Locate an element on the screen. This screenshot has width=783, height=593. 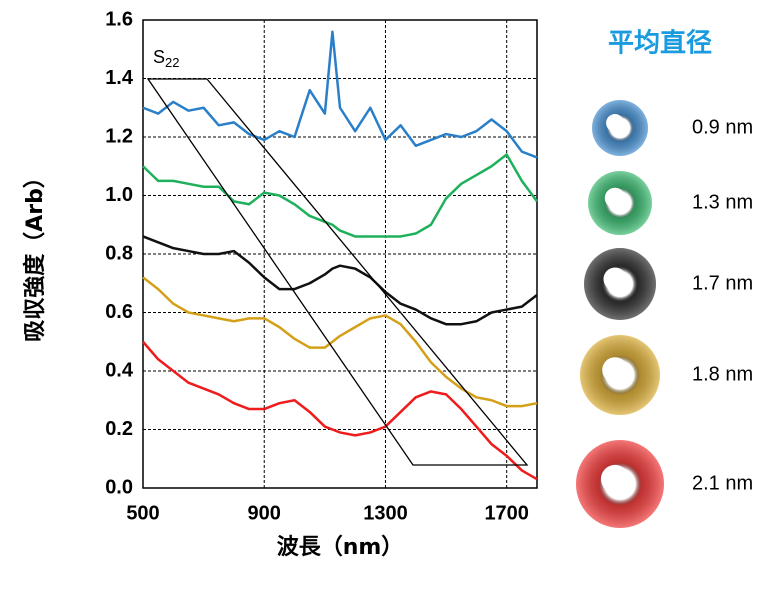
x-axis-label: 波長（nm） is located at coordinates (340, 547).